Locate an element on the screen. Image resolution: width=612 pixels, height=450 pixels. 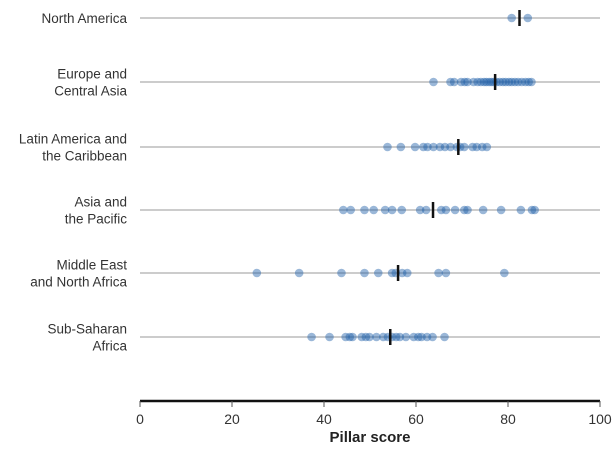
category-label-line: Middle East is located at coordinates (91, 265).